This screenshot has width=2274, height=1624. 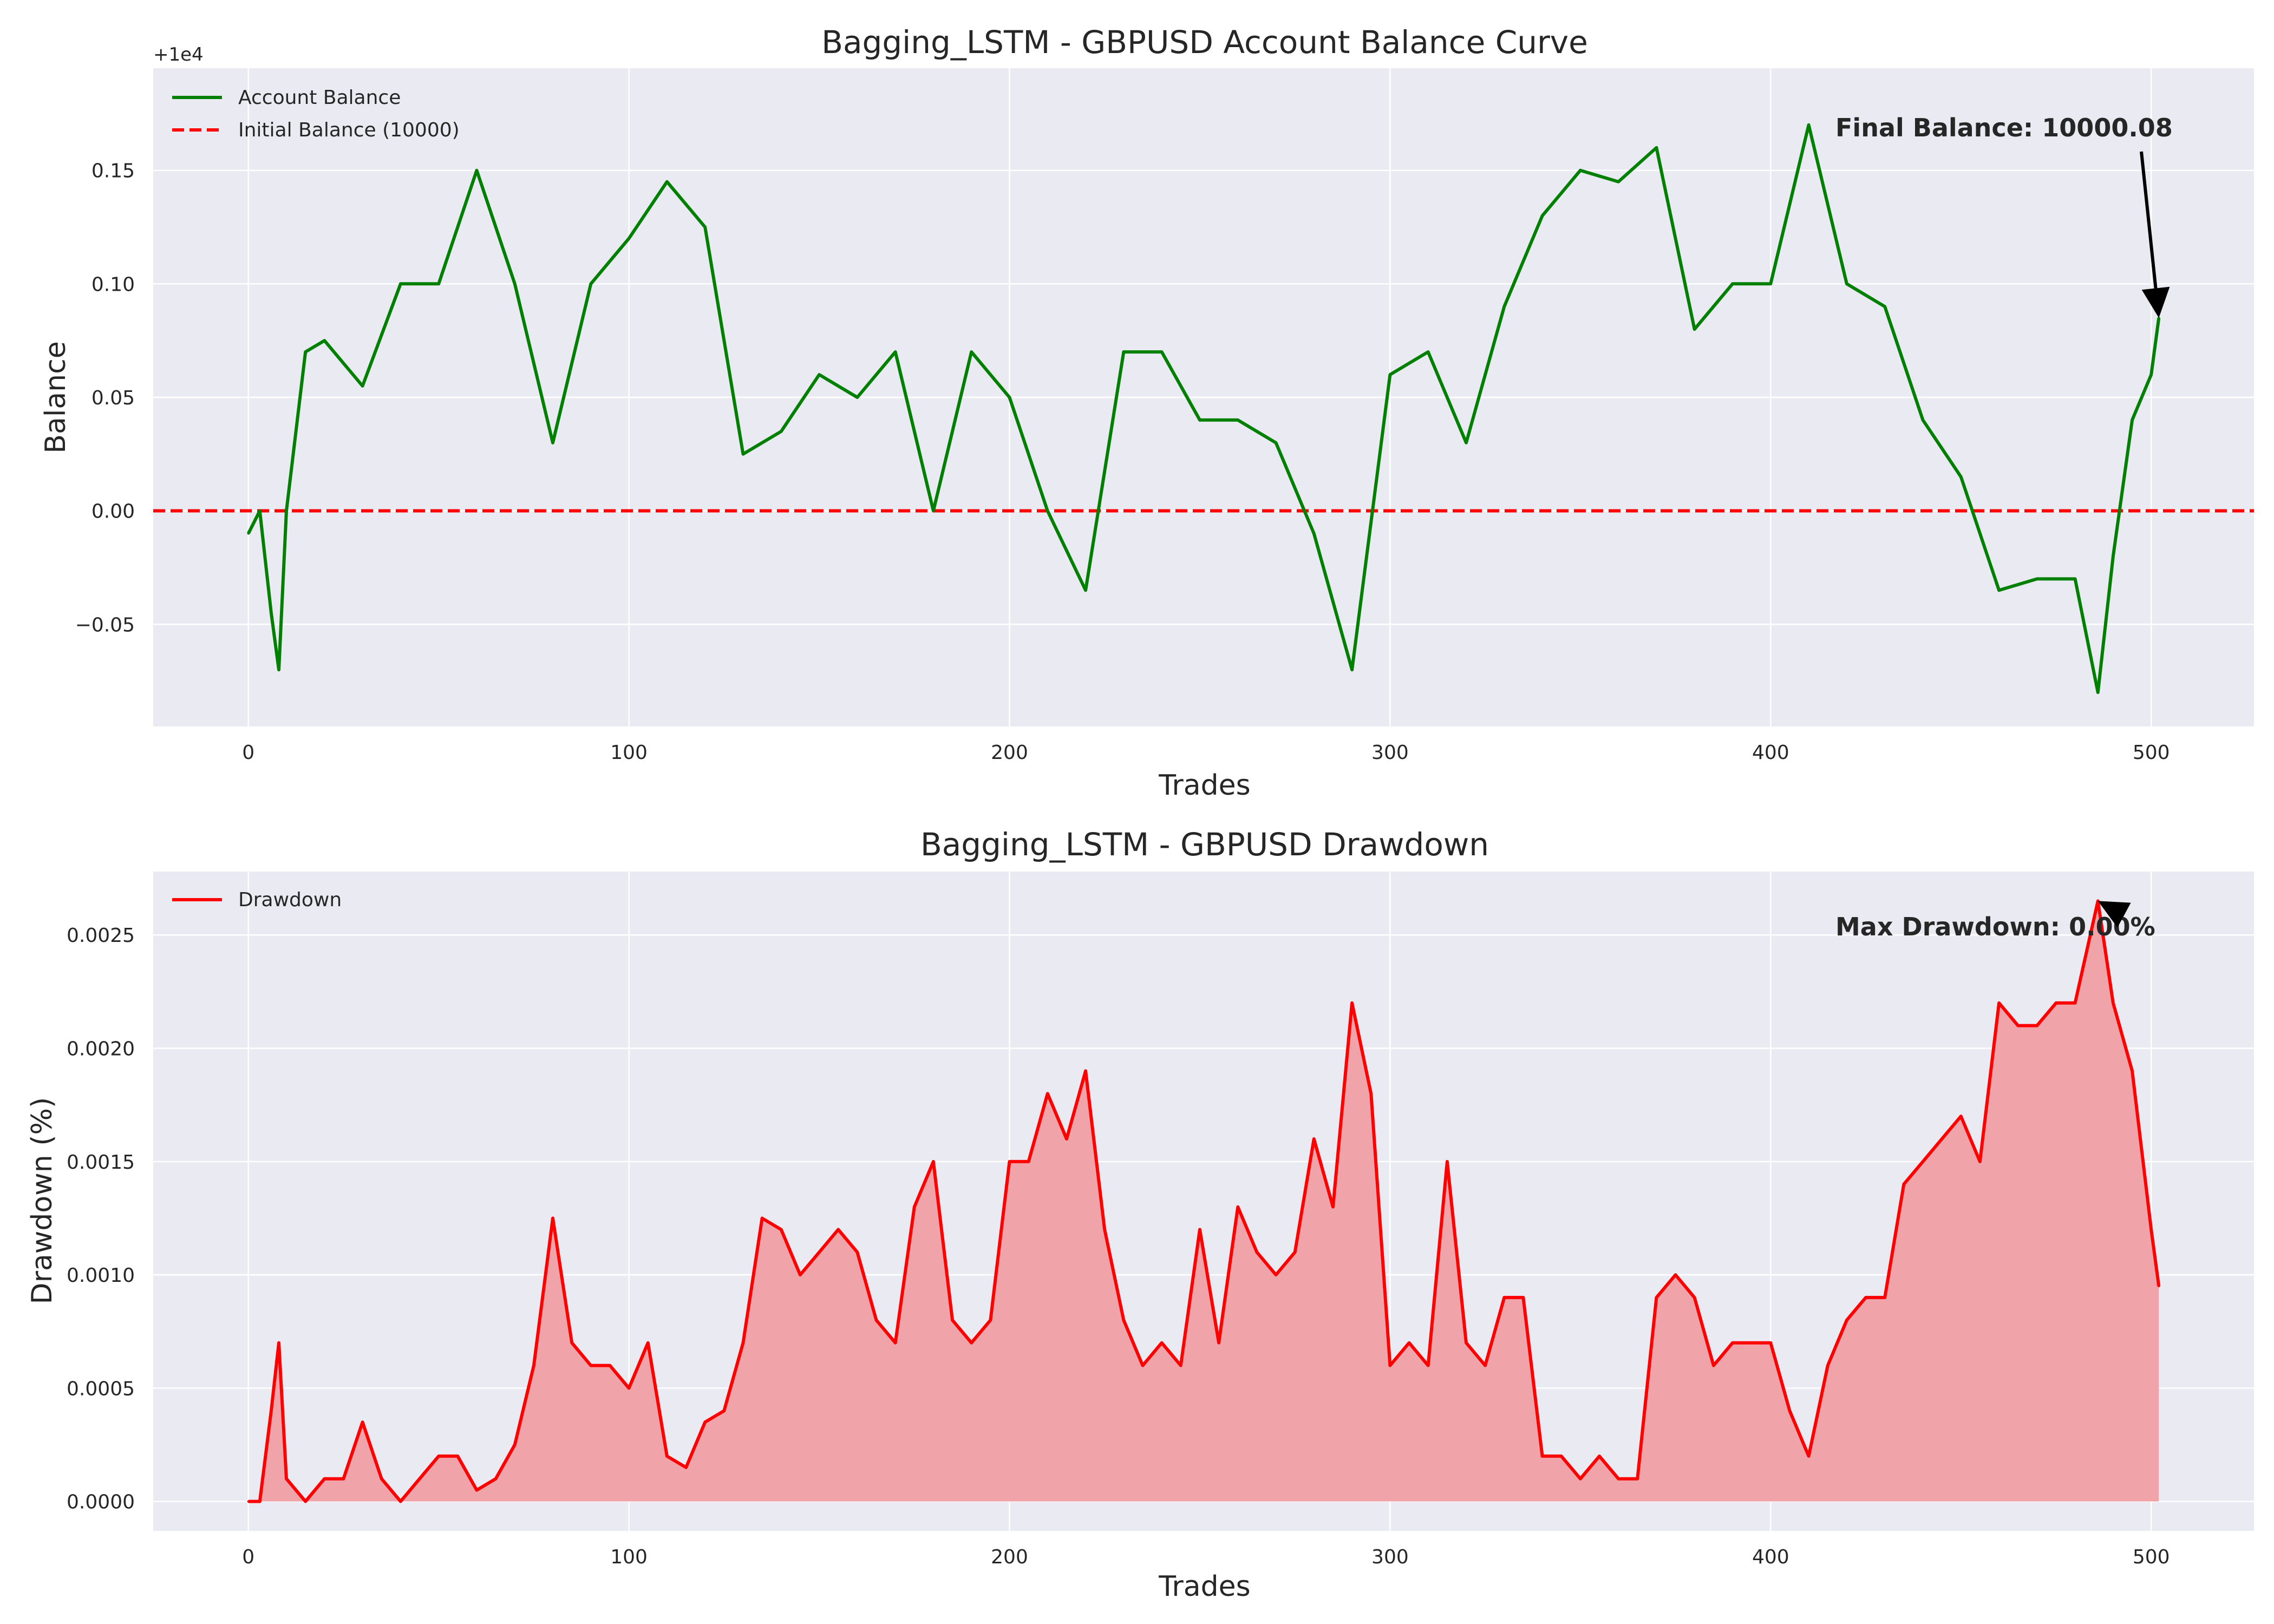 What do you see at coordinates (248, 753) in the screenshot?
I see `x-tick-label: 0` at bounding box center [248, 753].